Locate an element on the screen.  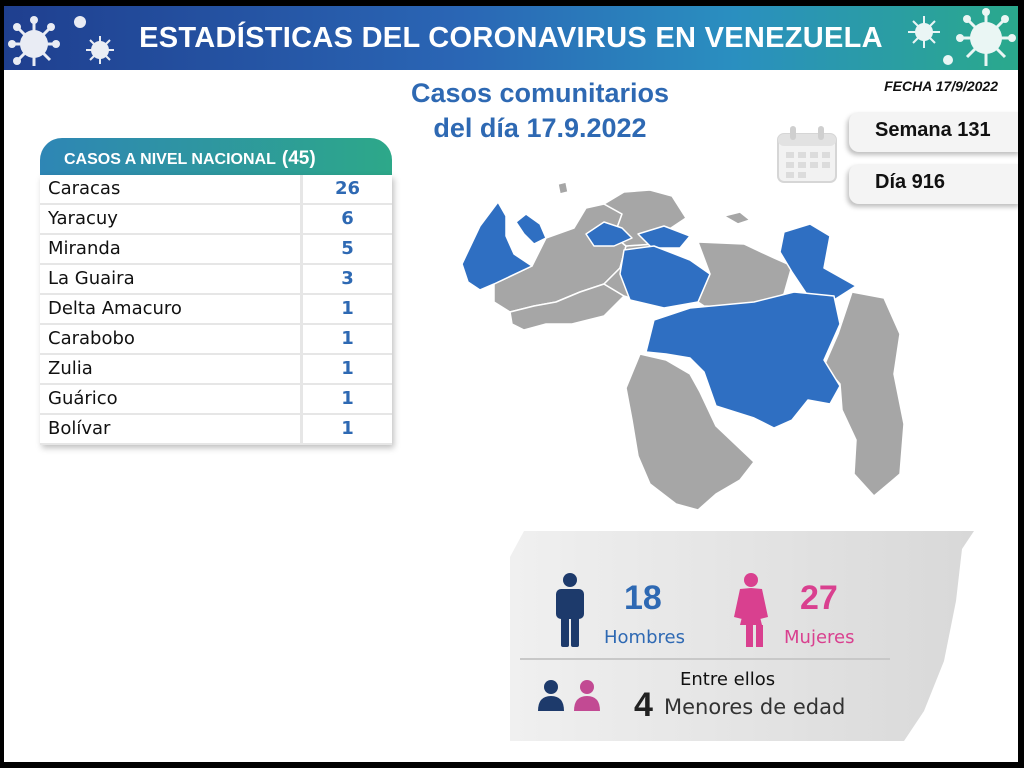
state-name: Guárico is located at coordinates (171, 399).